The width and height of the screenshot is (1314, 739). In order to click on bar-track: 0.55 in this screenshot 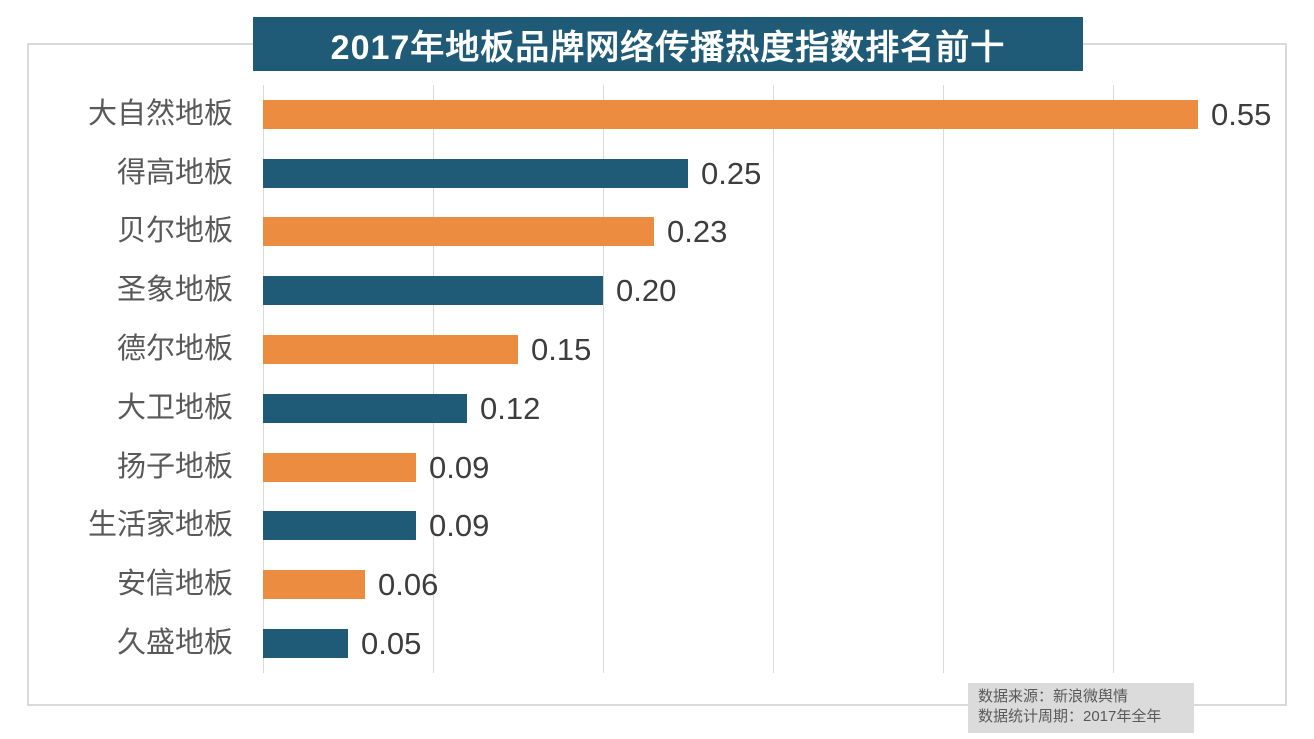, I will do `click(788, 114)`.